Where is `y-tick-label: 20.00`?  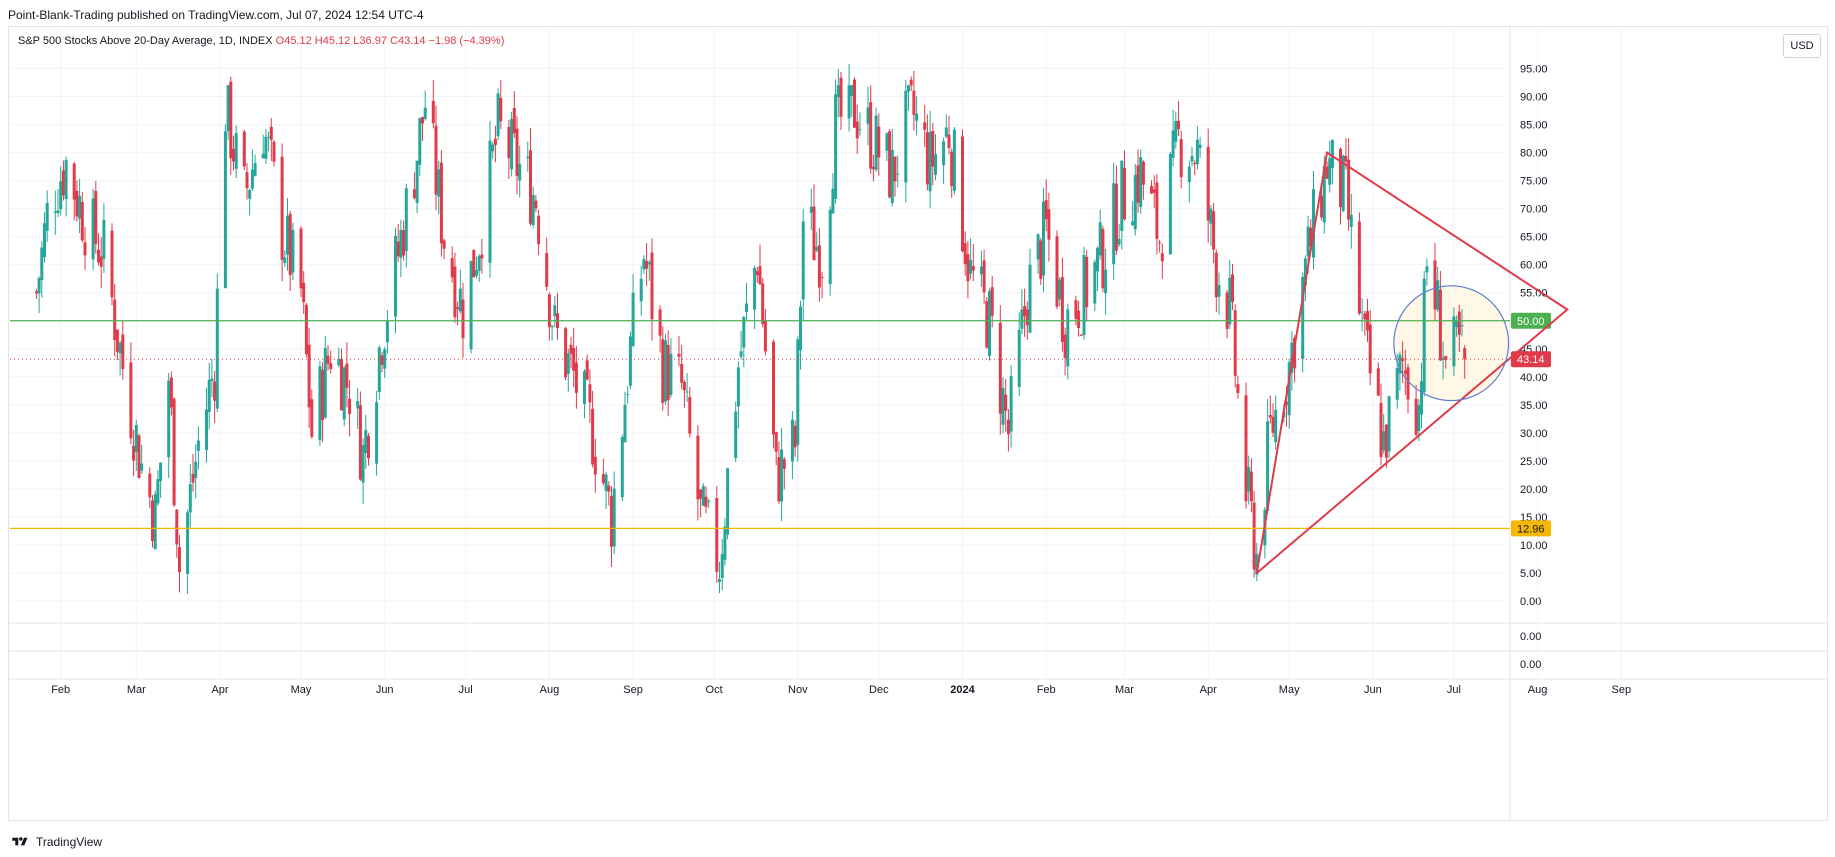
y-tick-label: 20.00 is located at coordinates (1534, 490).